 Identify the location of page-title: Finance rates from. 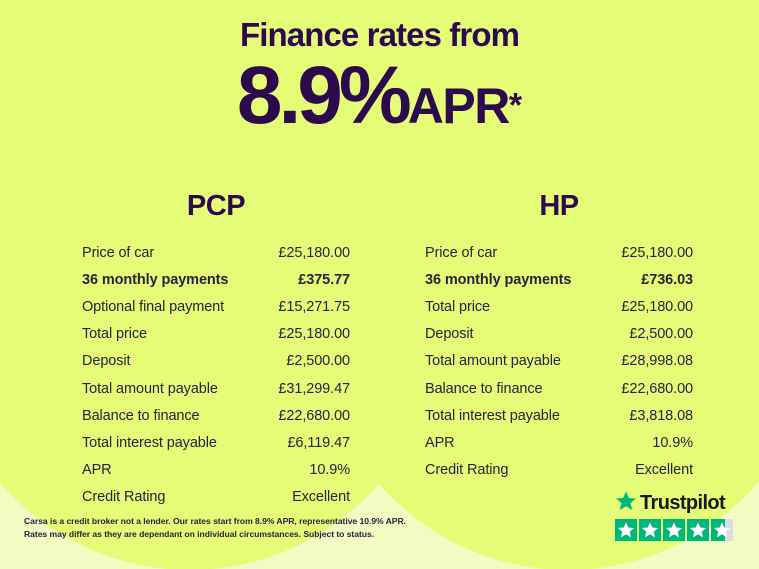
(379, 34).